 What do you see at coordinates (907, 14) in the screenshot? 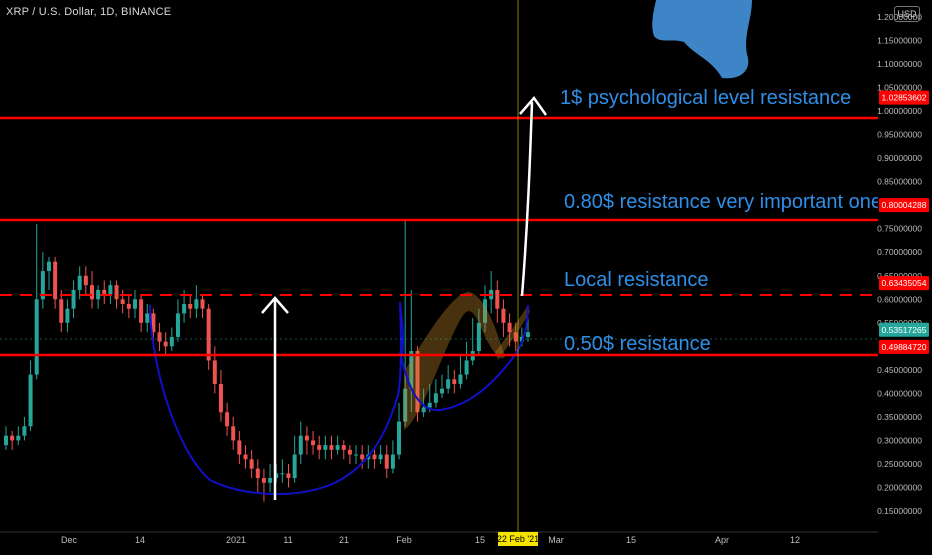
I see `currency-button: USD` at bounding box center [907, 14].